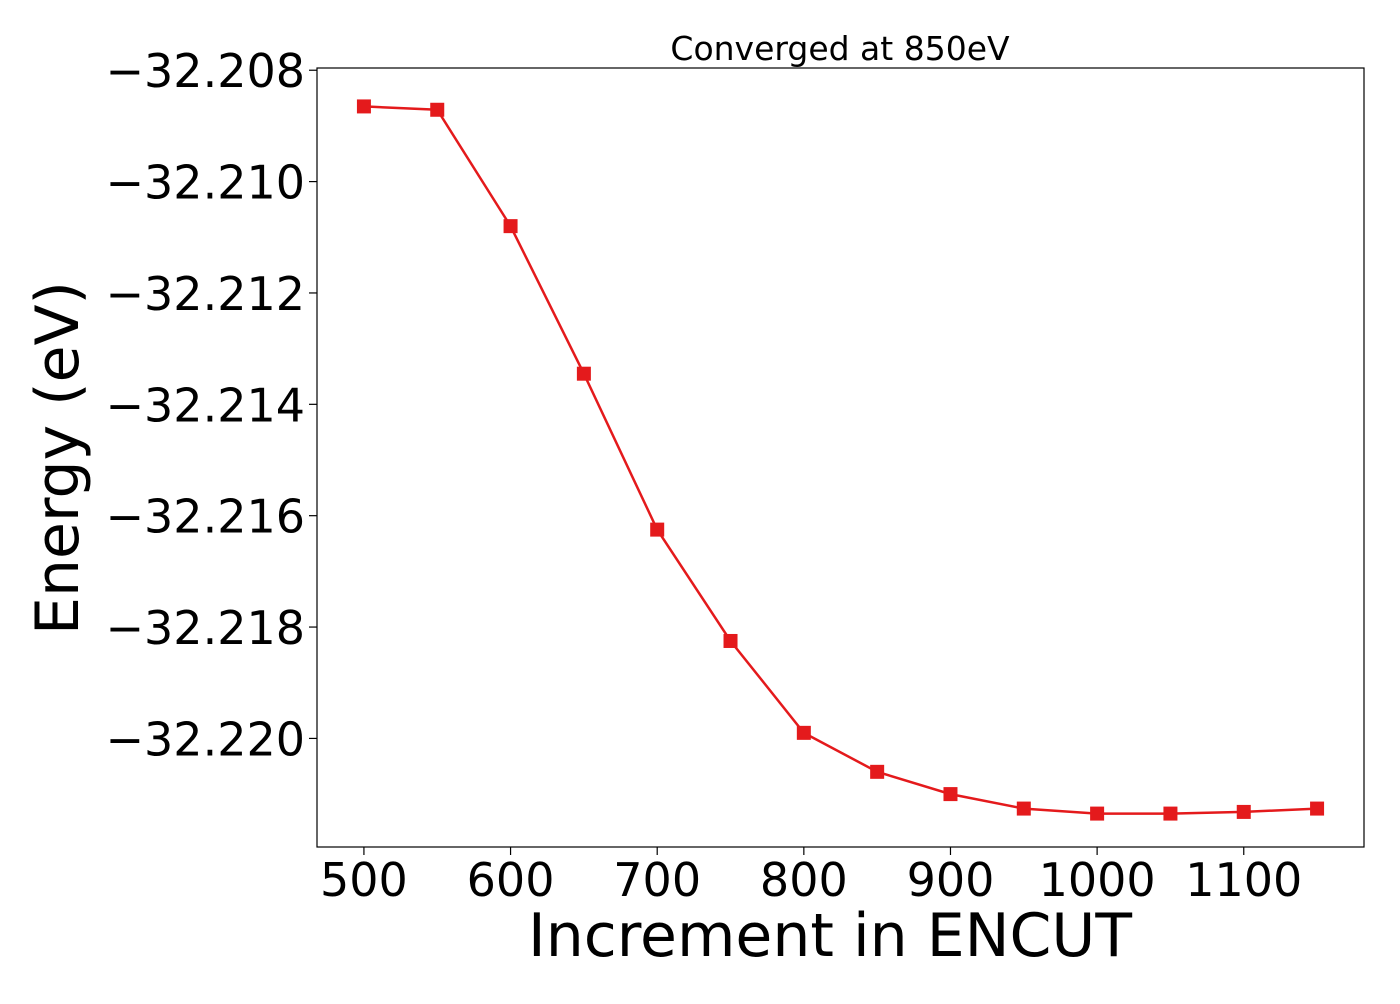 The image size is (1400, 1004). What do you see at coordinates (1097, 880) in the screenshot?
I see `x-tick-label: 1000` at bounding box center [1097, 880].